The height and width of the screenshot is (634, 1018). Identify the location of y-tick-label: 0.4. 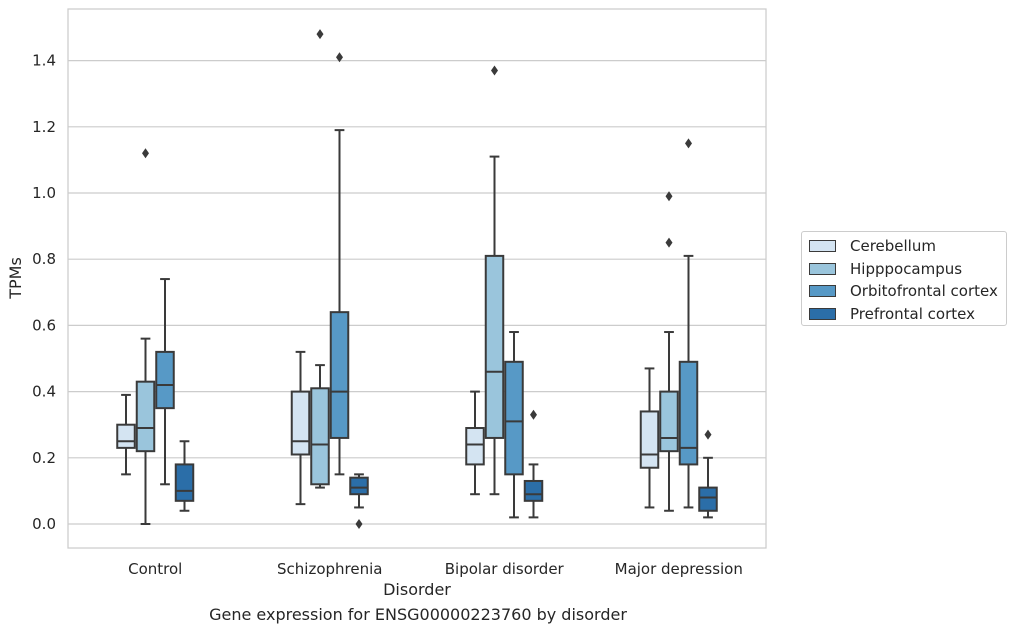
(44, 392).